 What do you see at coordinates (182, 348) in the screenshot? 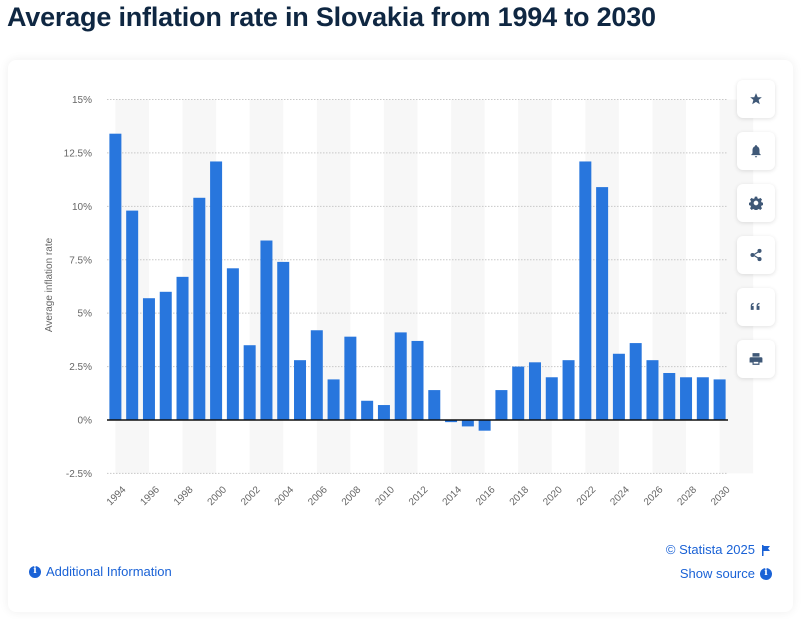
I see `bar-1998` at bounding box center [182, 348].